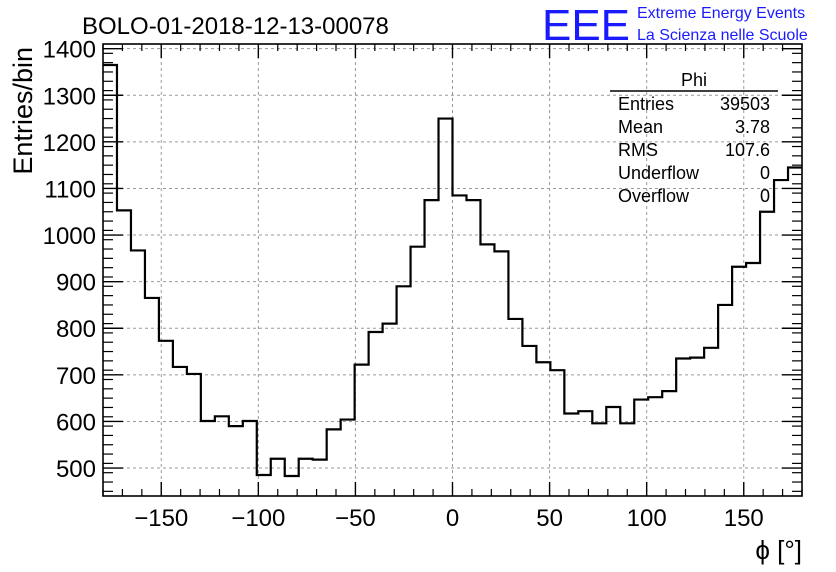  What do you see at coordinates (69, 143) in the screenshot?
I see `y-tick-label: 1200` at bounding box center [69, 143].